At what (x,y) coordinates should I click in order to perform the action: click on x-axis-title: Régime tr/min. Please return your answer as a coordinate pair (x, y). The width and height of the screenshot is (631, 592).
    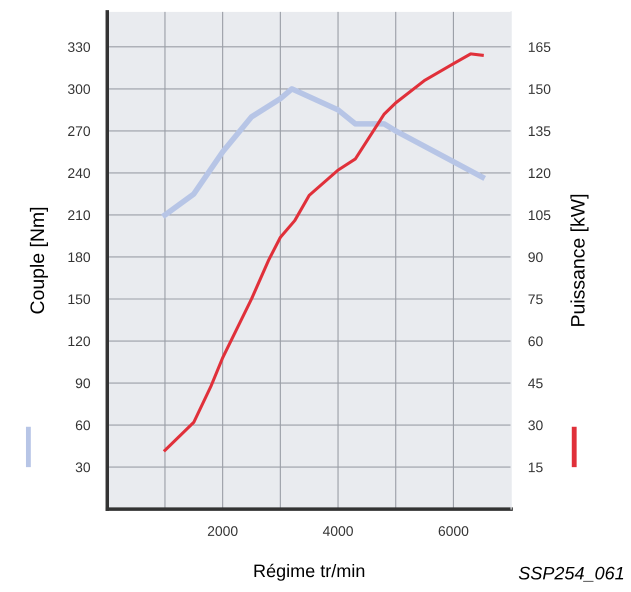
    Looking at the image, I should click on (309, 572).